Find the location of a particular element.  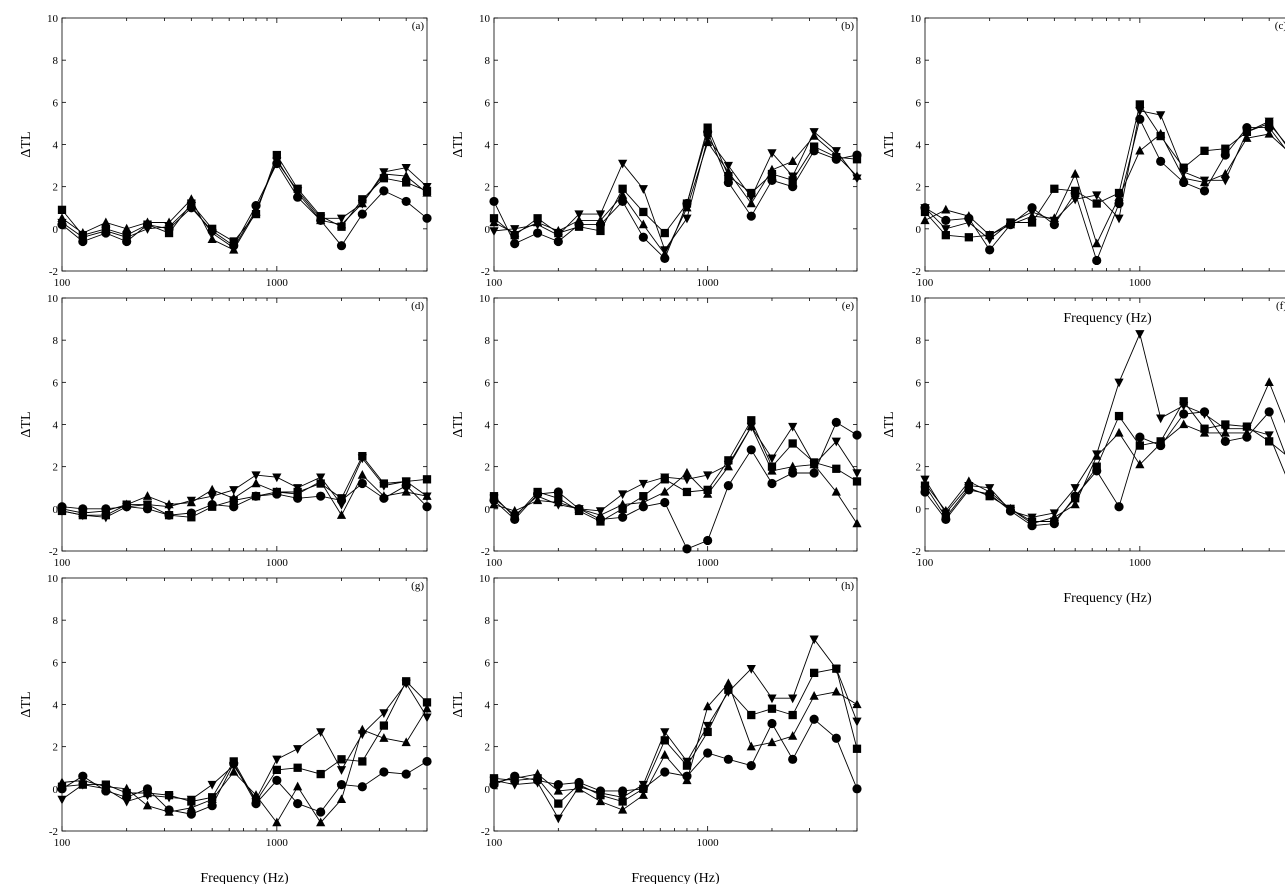

x-tick-label: 100 is located at coordinates (62, 283).